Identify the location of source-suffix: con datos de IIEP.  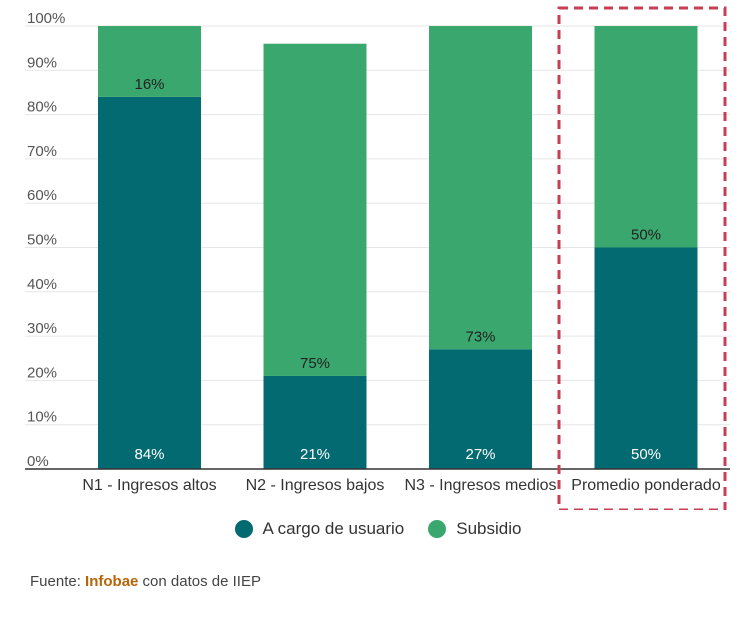
(199, 581).